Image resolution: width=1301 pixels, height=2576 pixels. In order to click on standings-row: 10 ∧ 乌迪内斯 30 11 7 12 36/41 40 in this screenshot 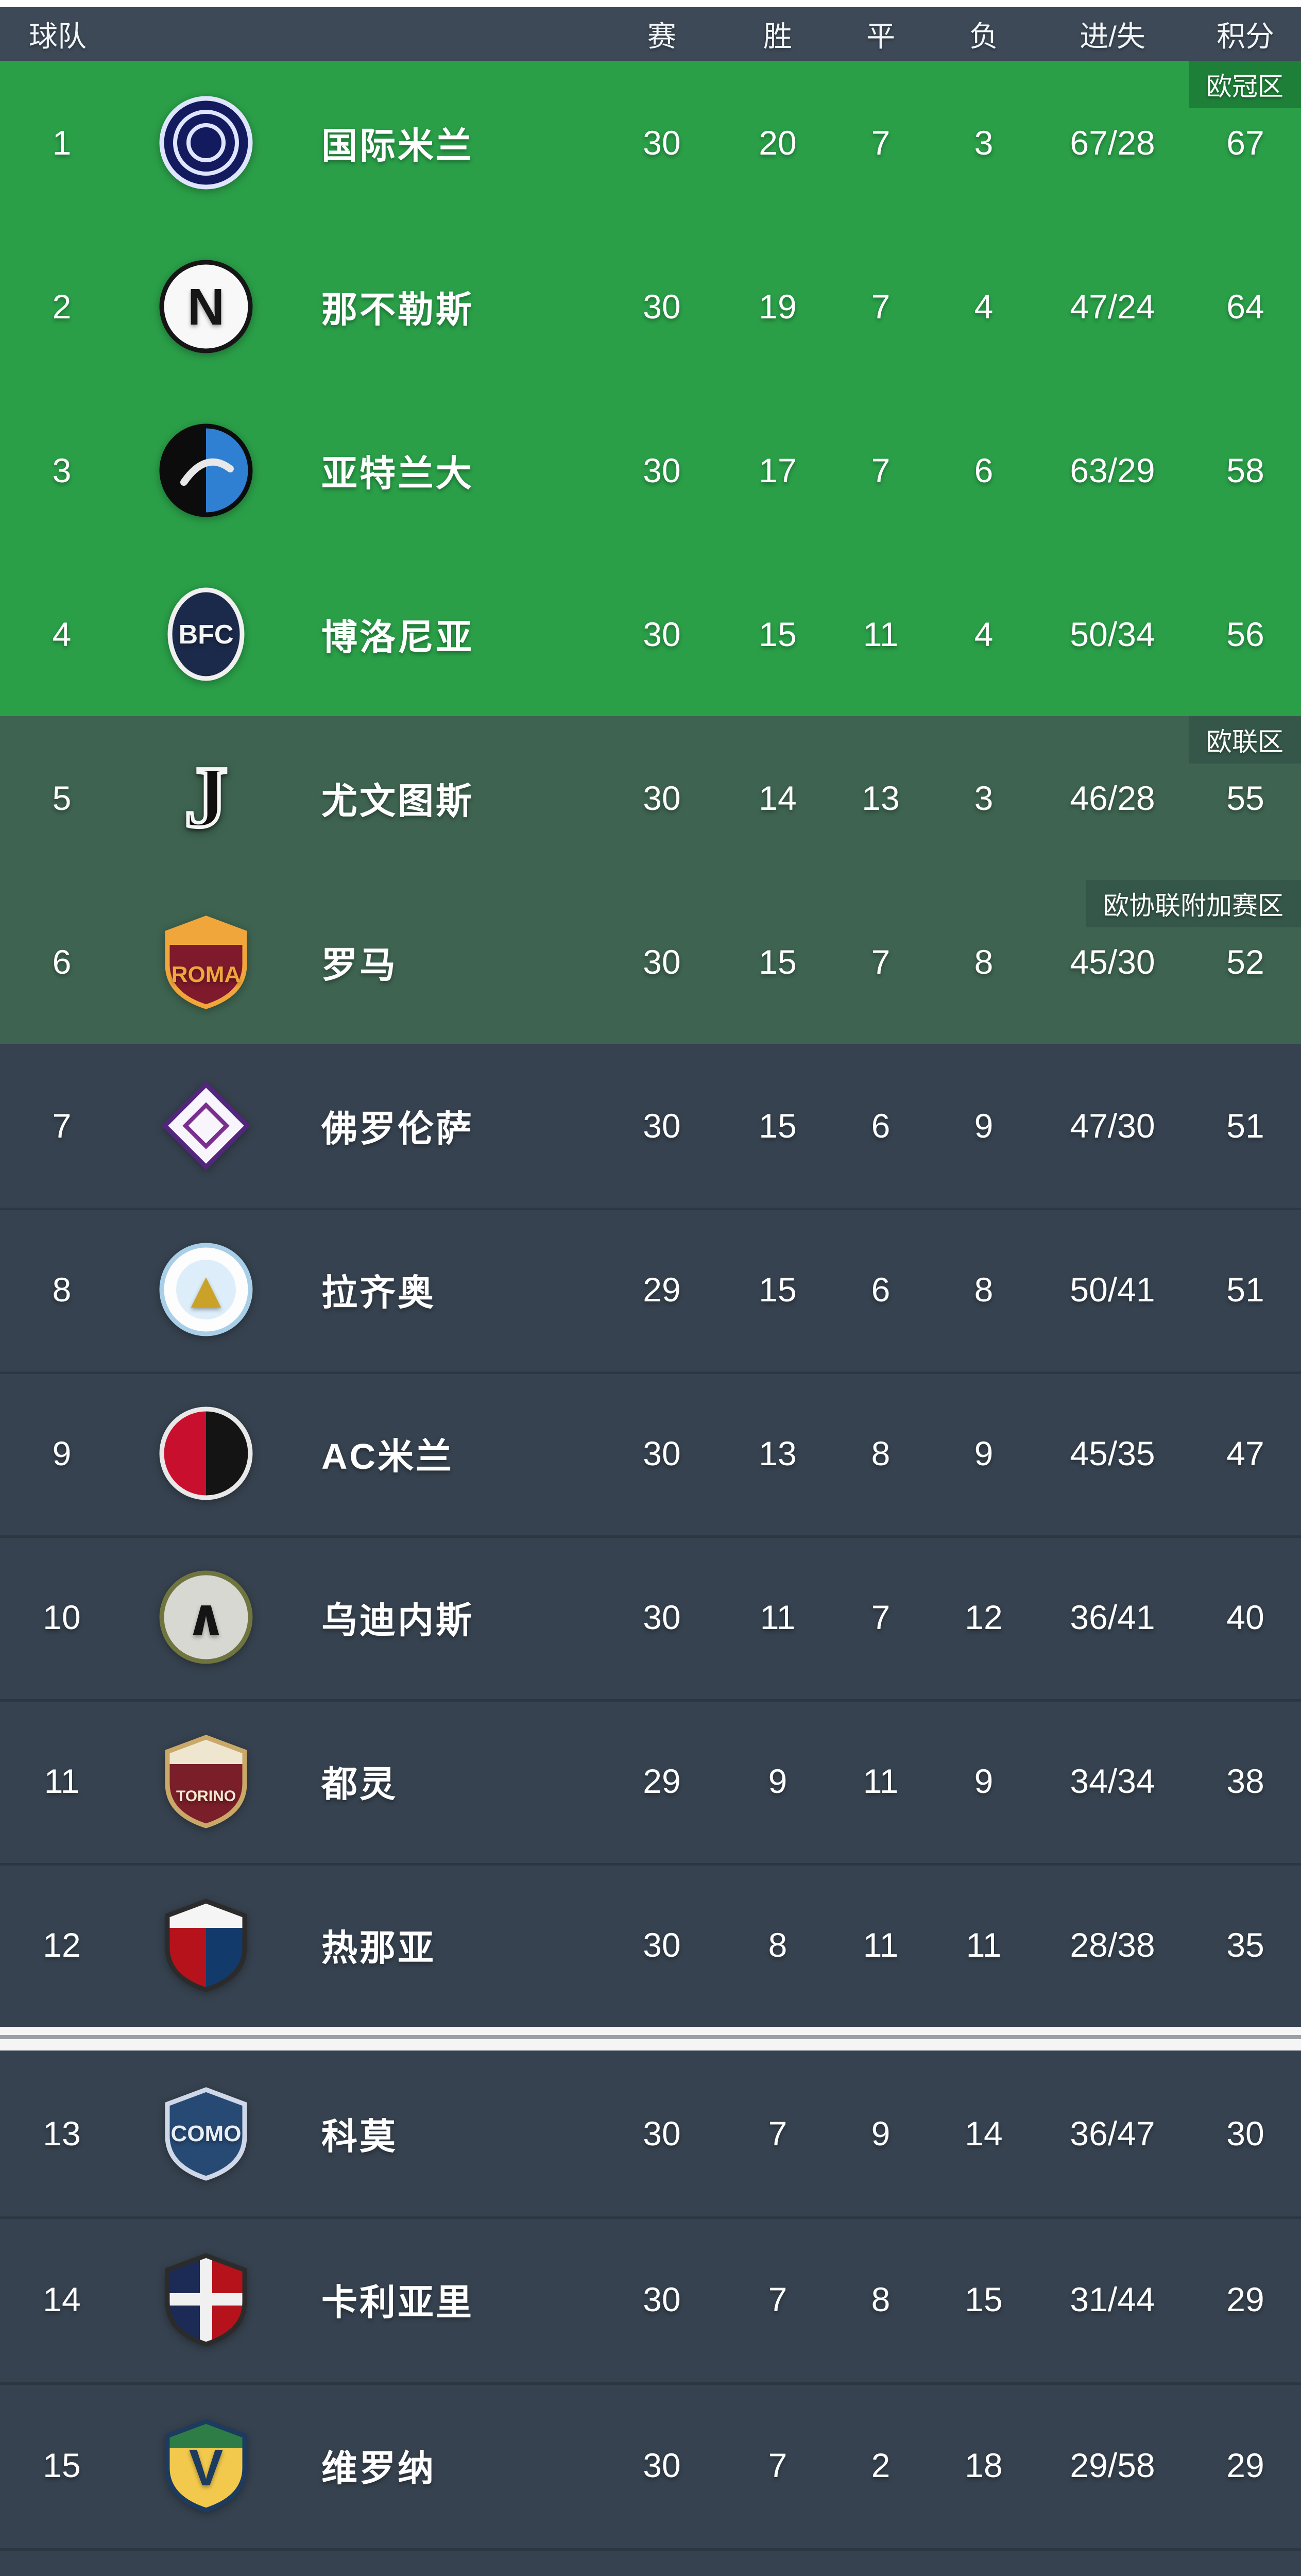, I will do `click(650, 1617)`.